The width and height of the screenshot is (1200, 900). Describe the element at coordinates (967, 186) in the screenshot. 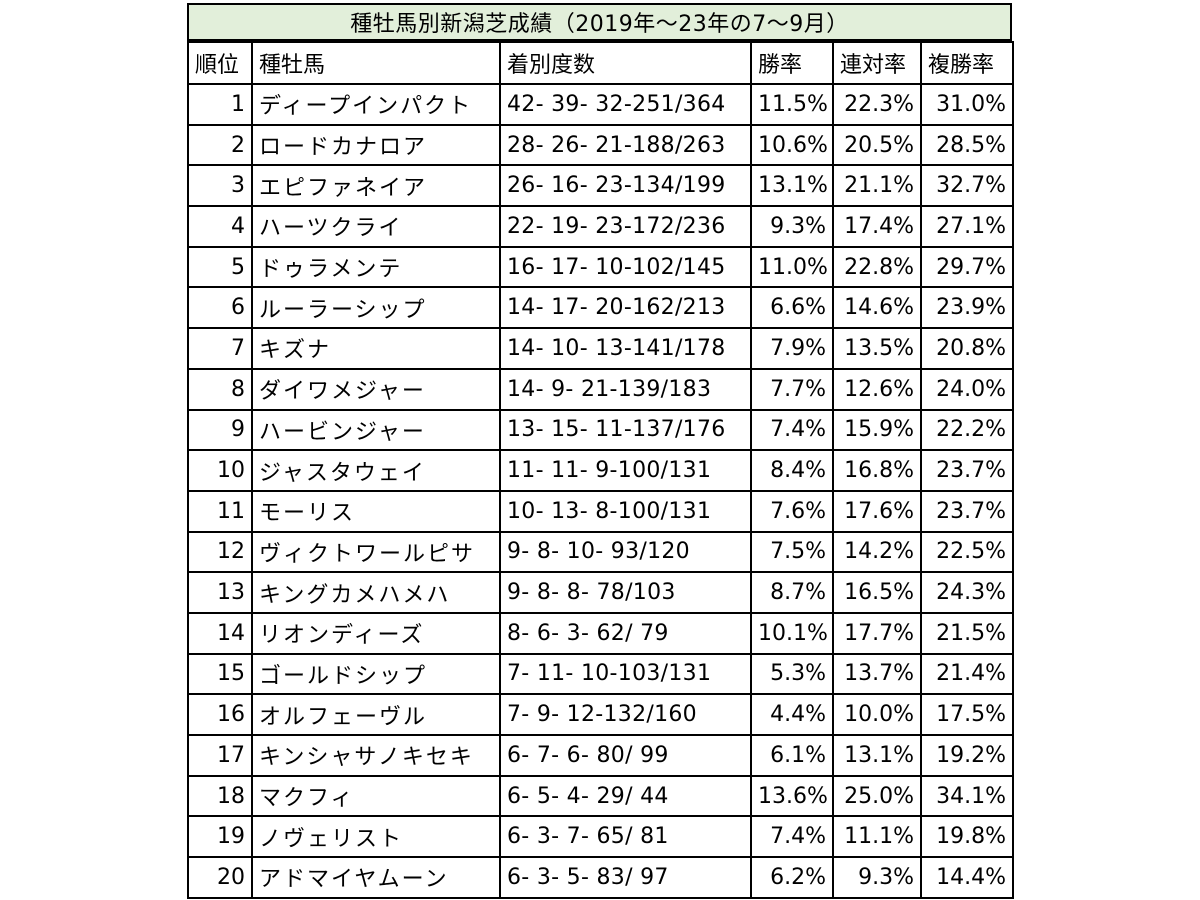

I see `place-rate-cell: 32.7%` at that location.